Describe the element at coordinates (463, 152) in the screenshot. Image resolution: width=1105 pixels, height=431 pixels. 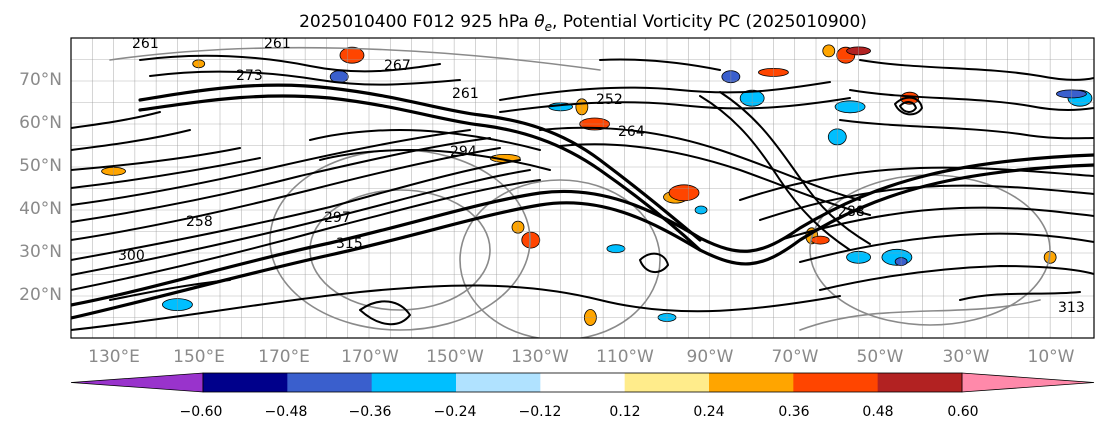
I see `contour-label: 294` at that location.